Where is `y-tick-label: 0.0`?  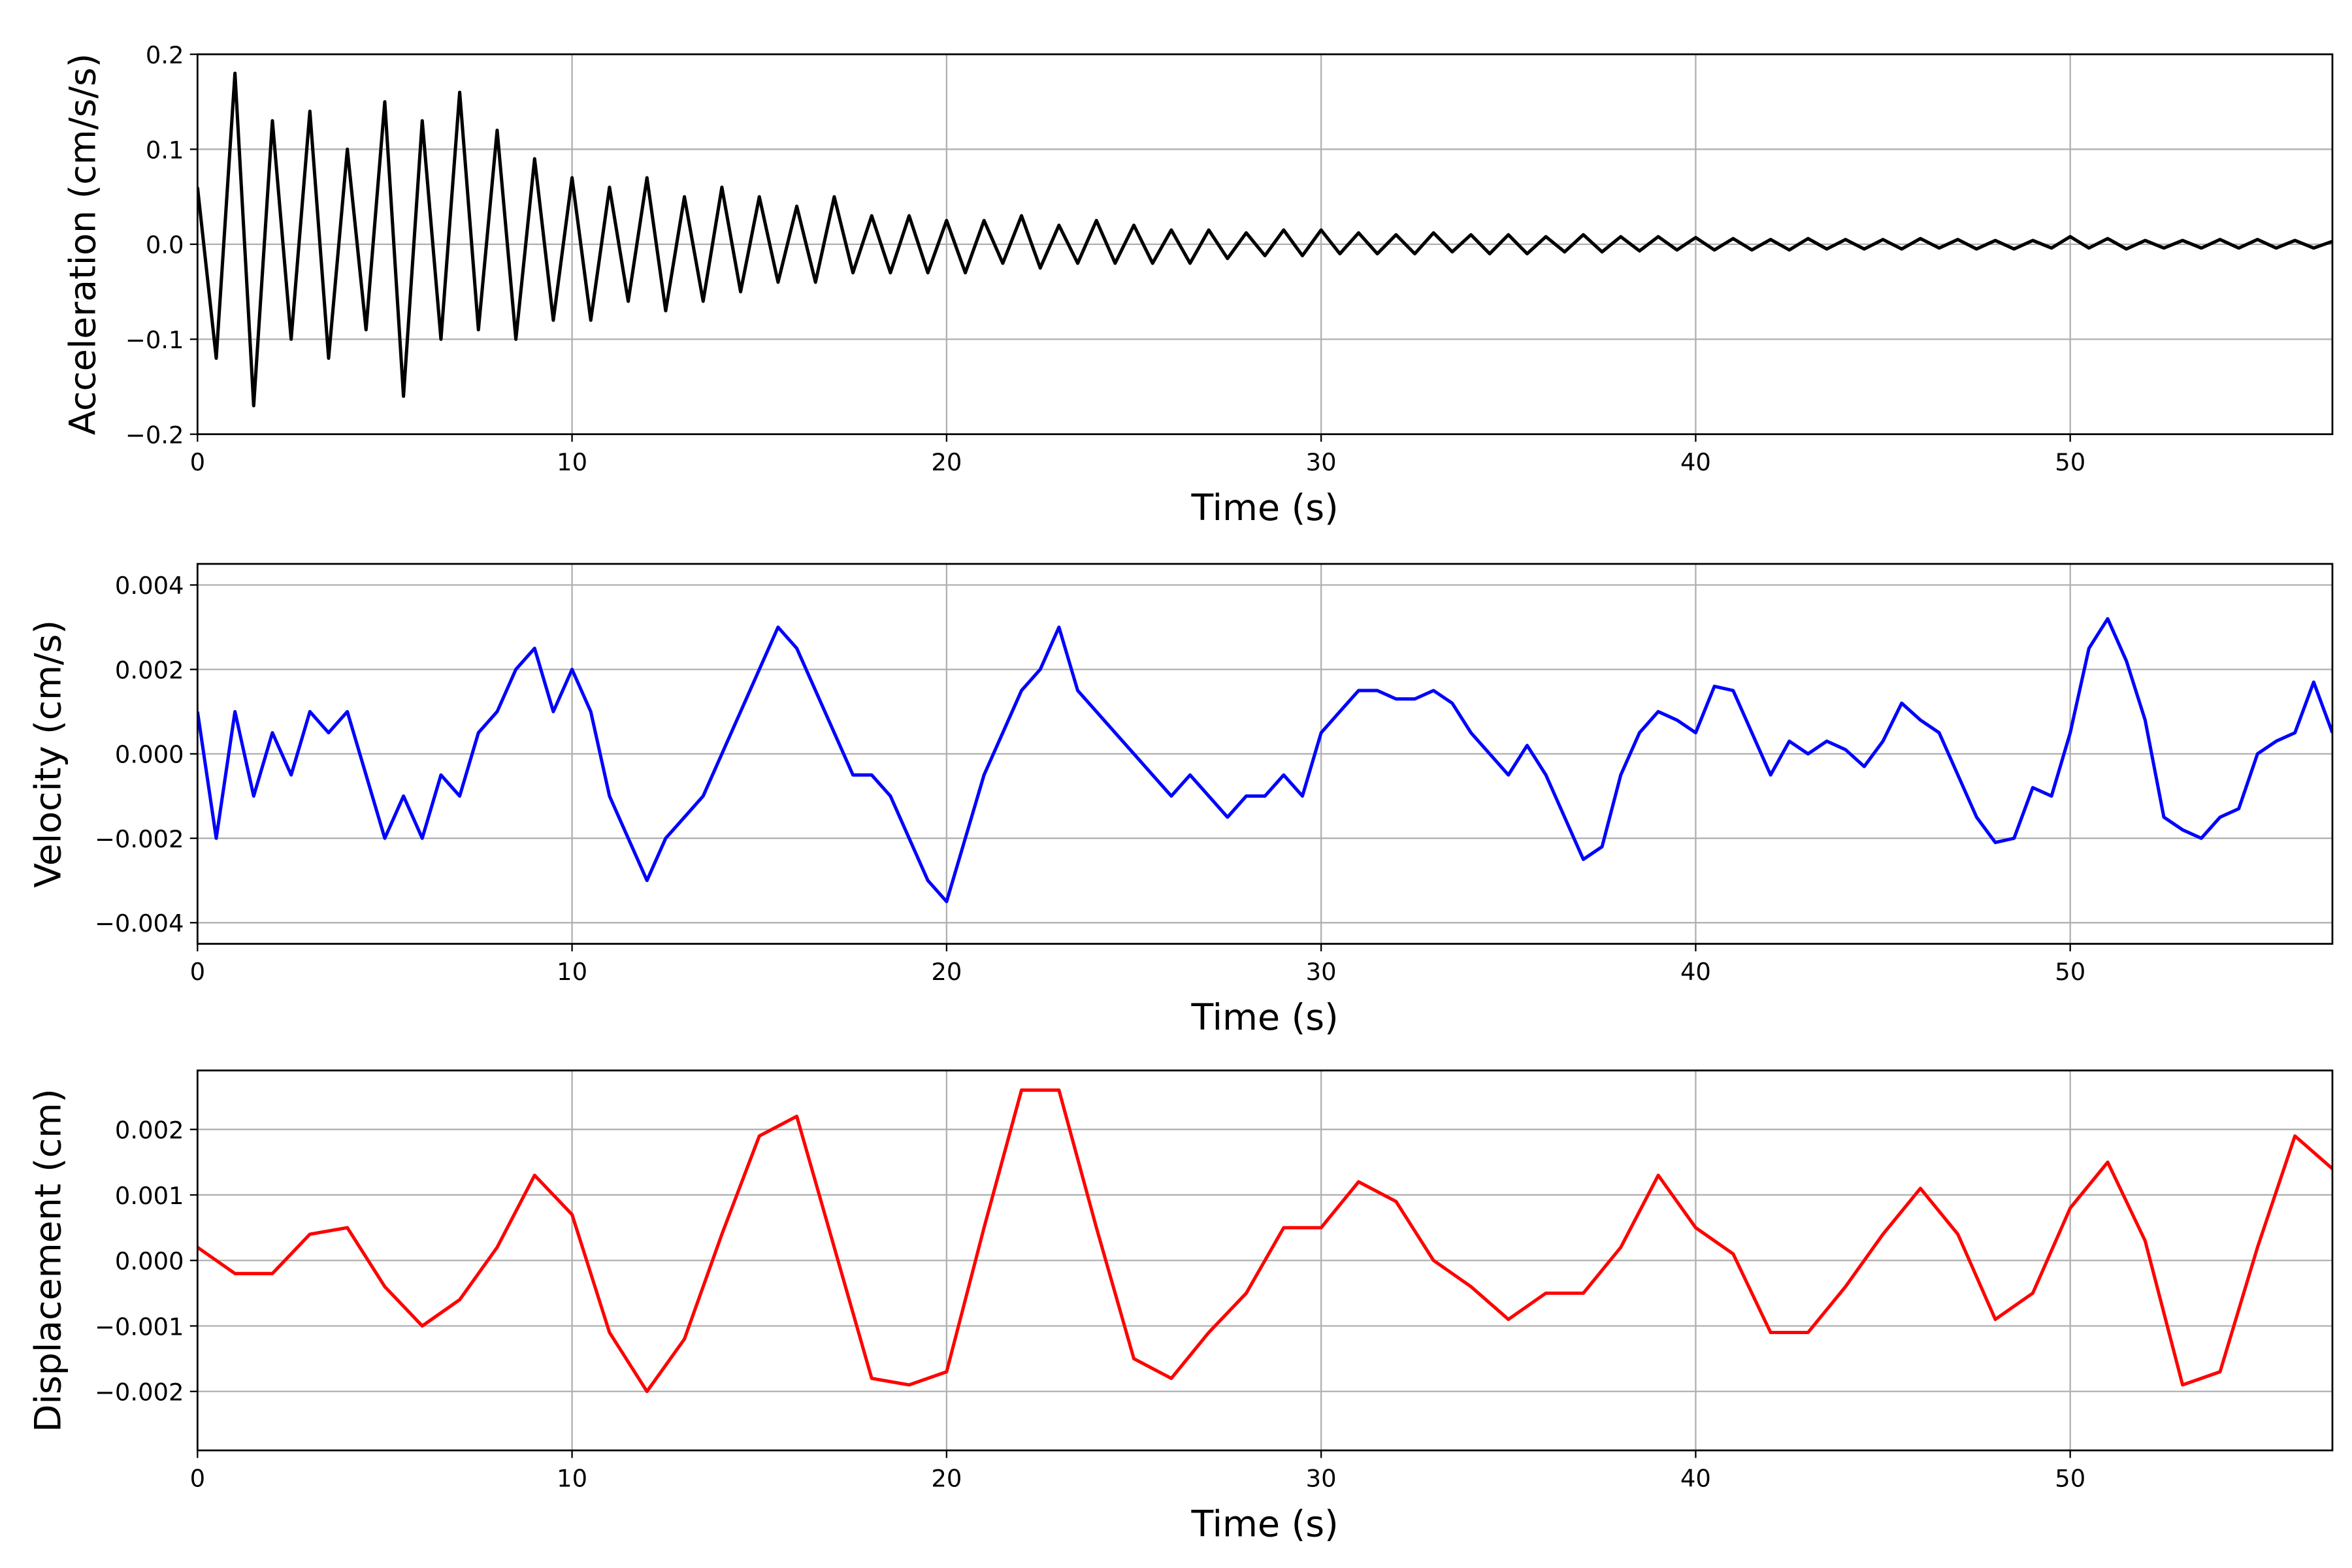 y-tick-label: 0.0 is located at coordinates (165, 245).